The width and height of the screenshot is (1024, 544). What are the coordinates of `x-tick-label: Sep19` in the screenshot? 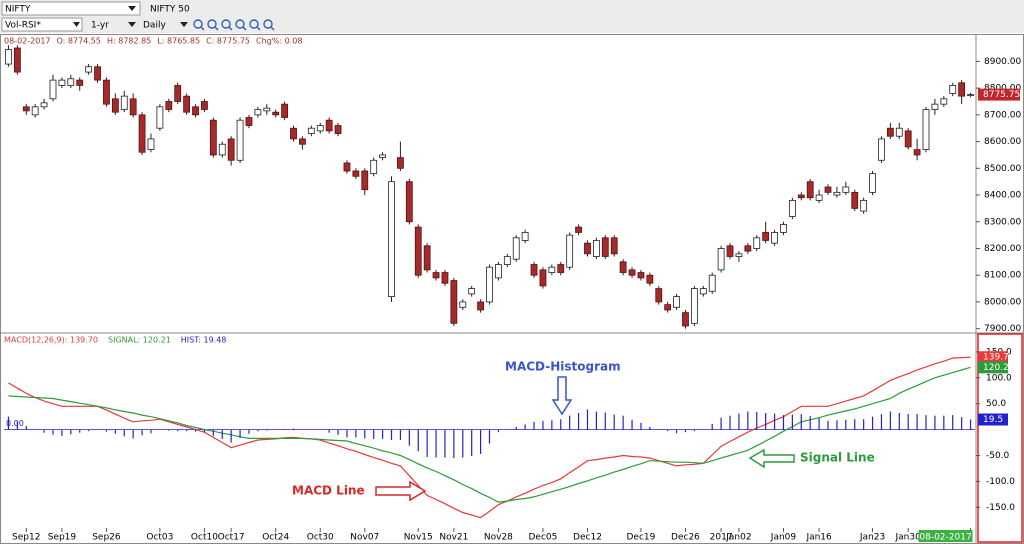 It's located at (62, 538).